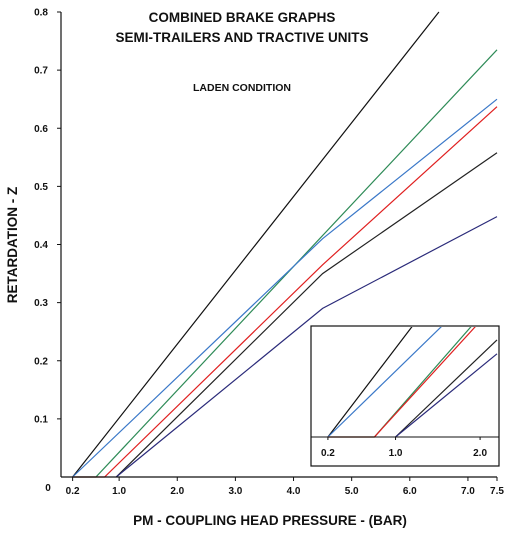 The image size is (511, 534). What do you see at coordinates (41, 13) in the screenshot?
I see `y-tick-label: 0.8` at bounding box center [41, 13].